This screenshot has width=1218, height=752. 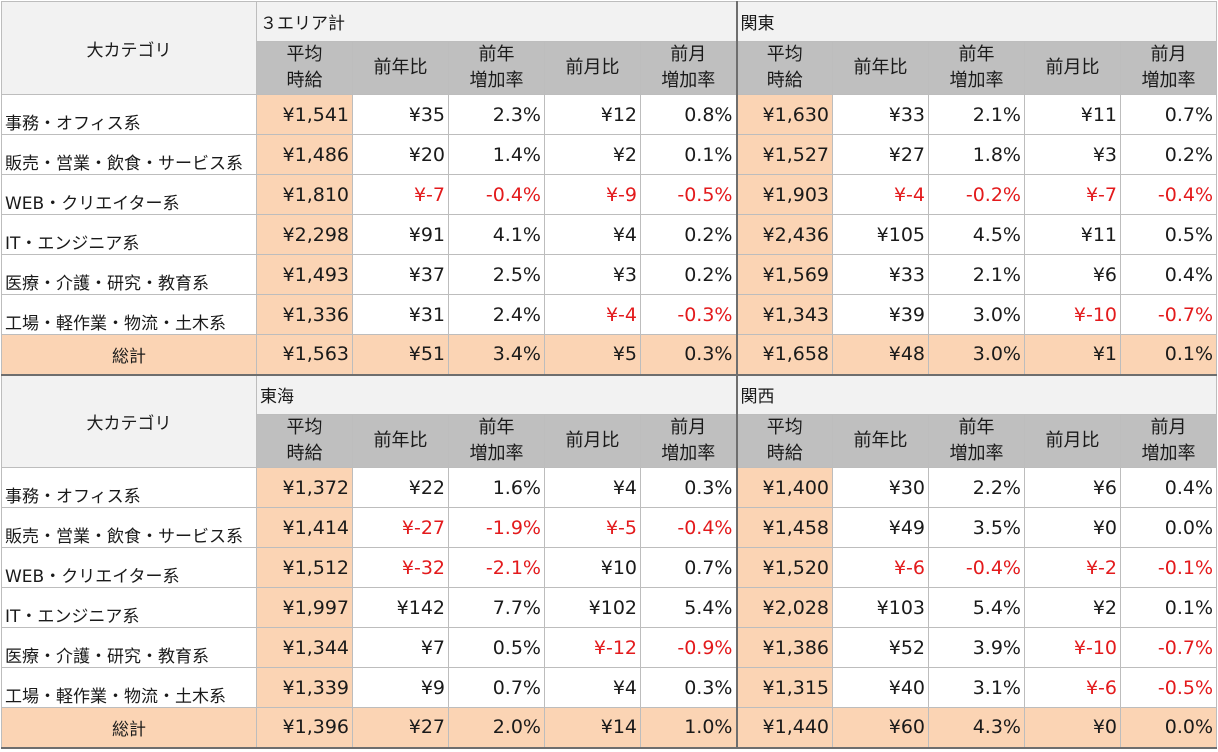 What do you see at coordinates (304, 80) in the screenshot?
I see `column-header-line: 時給` at bounding box center [304, 80].